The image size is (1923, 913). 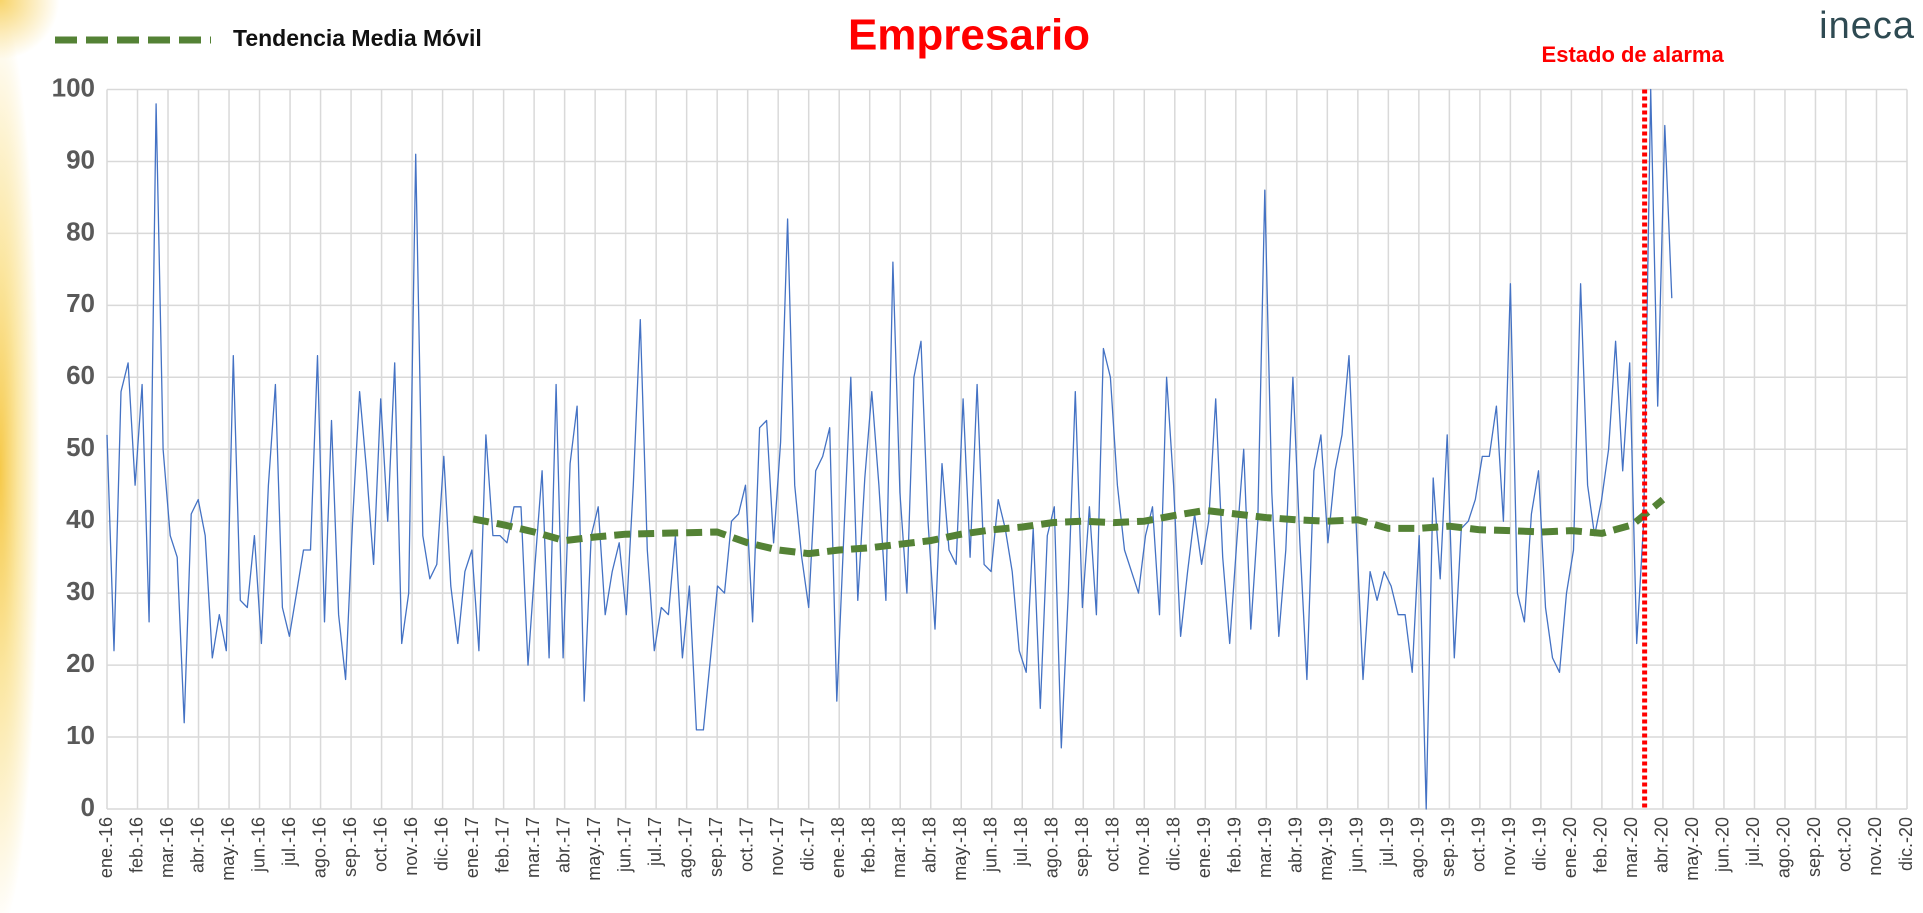 I want to click on x-tick-label: nov.-17, so click(x=777, y=846).